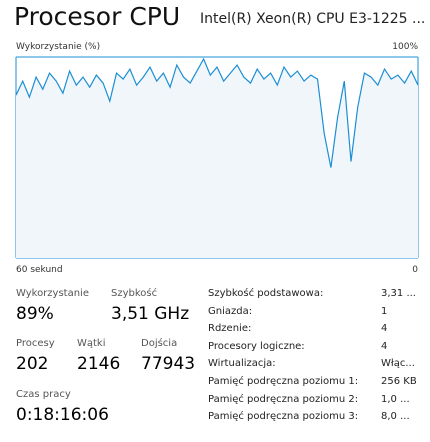  I want to click on detail-label: Pamięć podręczna poziomu 2:, so click(283, 399).